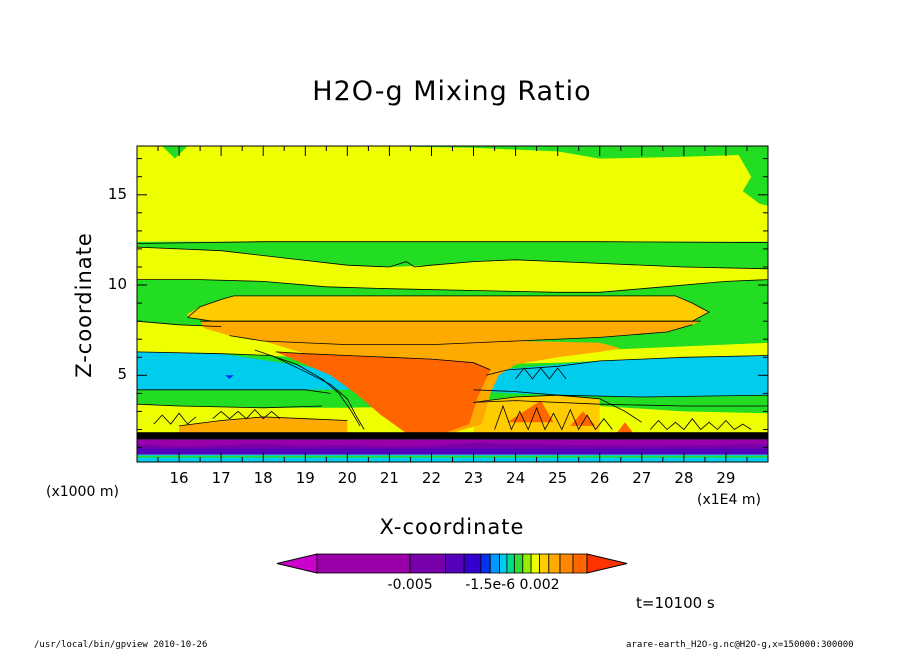  What do you see at coordinates (726, 478) in the screenshot?
I see `x-tick-label-29: 29` at bounding box center [726, 478].